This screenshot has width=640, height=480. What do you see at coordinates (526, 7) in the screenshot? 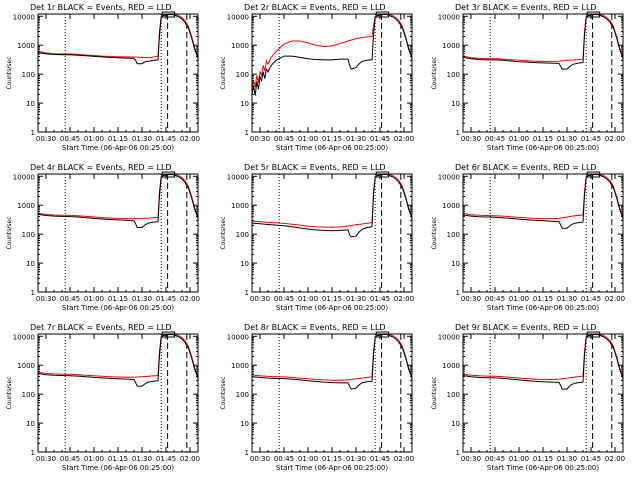
I see `panel-title: Det 3r BLACK = Events, RED = LLD` at bounding box center [526, 7].